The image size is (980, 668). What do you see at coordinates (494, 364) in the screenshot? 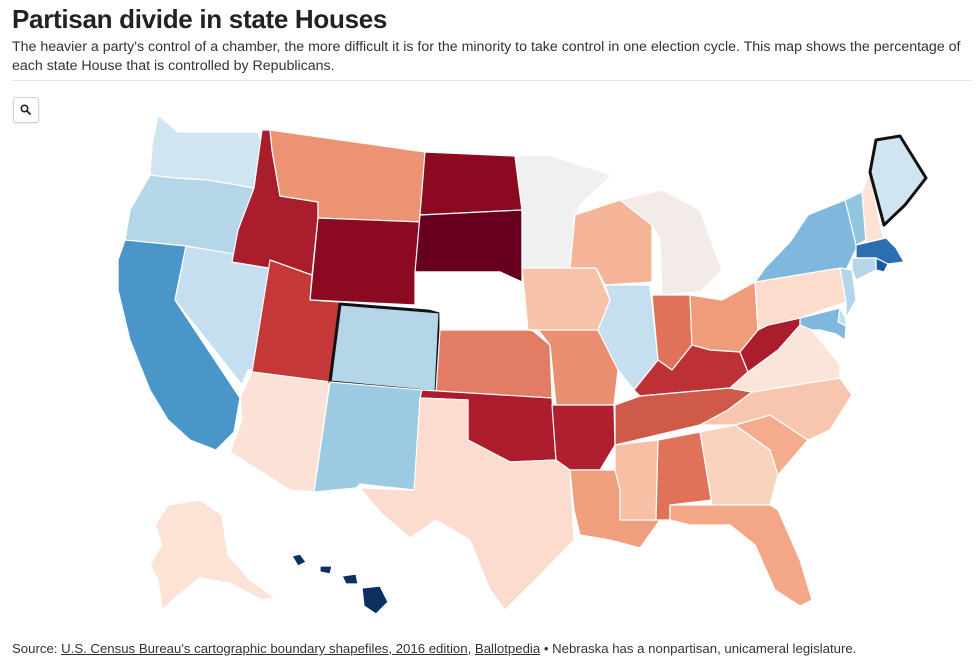
I see `state-ks` at bounding box center [494, 364].